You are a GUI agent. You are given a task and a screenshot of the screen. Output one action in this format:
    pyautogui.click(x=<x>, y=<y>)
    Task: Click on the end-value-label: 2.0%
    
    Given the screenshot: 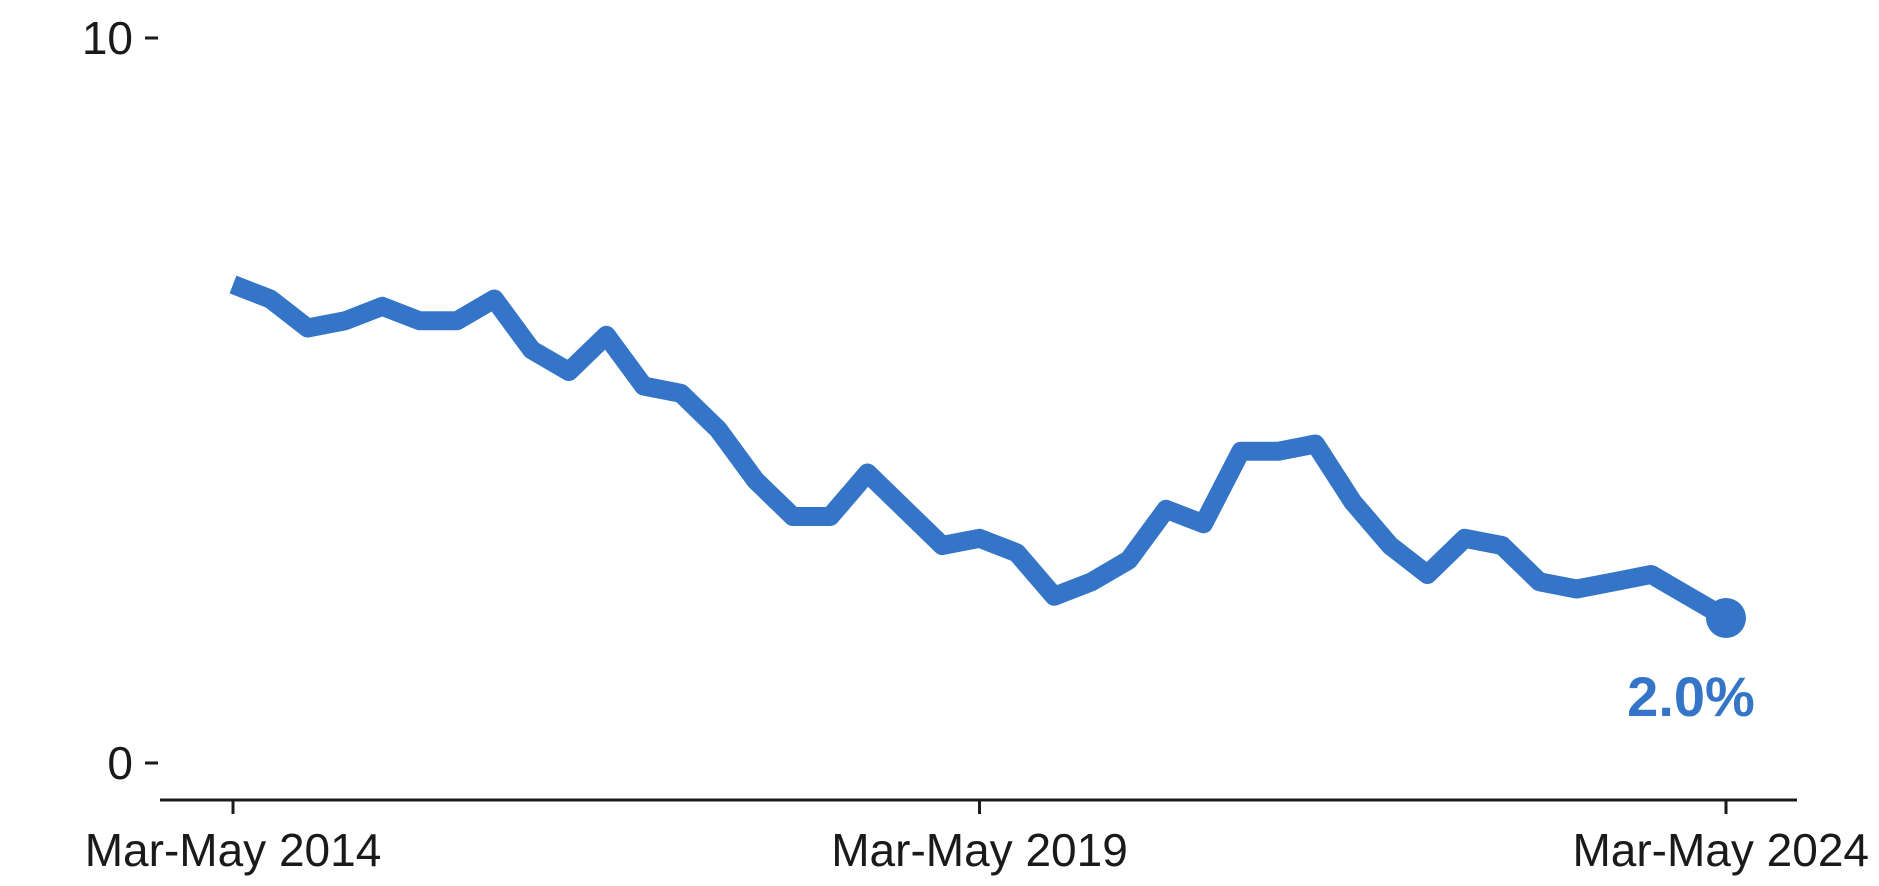 What is the action you would take?
    pyautogui.click(x=1691, y=696)
    